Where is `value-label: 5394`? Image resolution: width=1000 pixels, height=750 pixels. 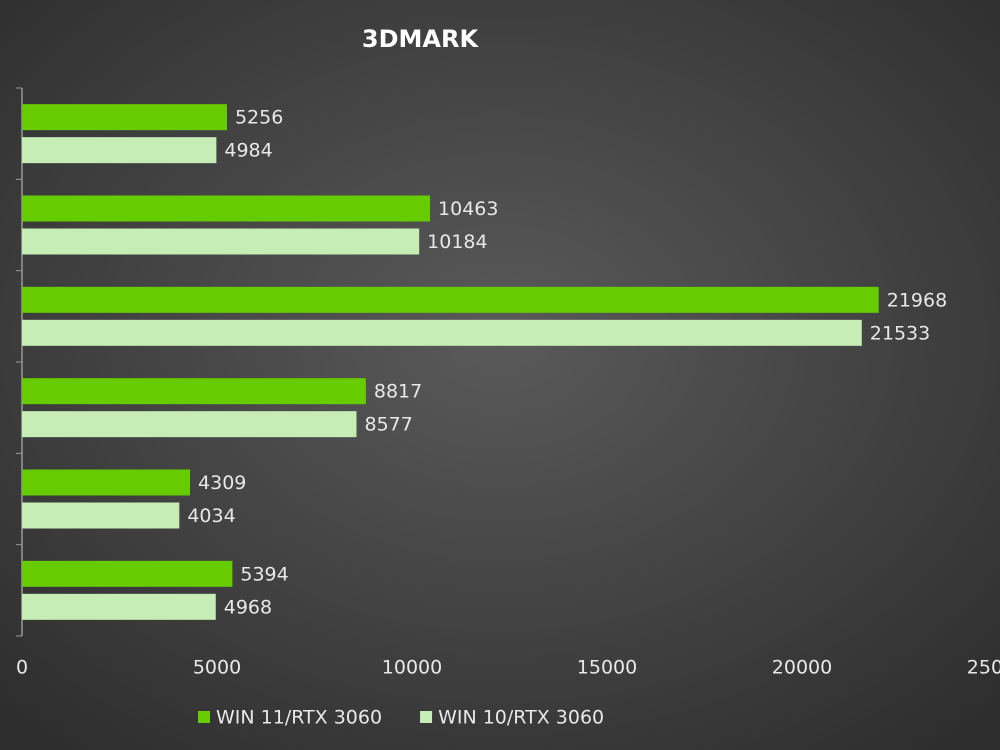
value-label: 5394 is located at coordinates (264, 574).